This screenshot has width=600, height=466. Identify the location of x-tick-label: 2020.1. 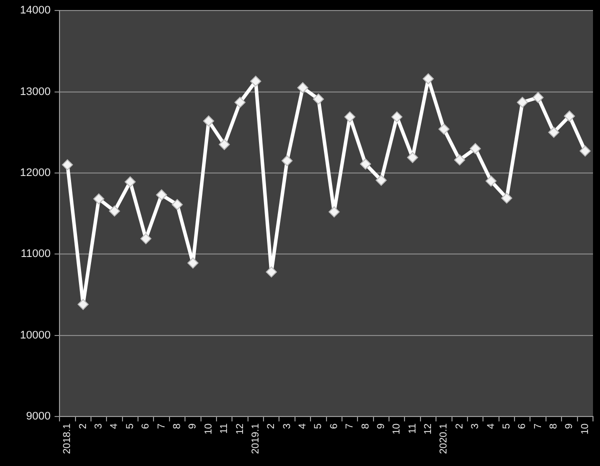
(444, 438).